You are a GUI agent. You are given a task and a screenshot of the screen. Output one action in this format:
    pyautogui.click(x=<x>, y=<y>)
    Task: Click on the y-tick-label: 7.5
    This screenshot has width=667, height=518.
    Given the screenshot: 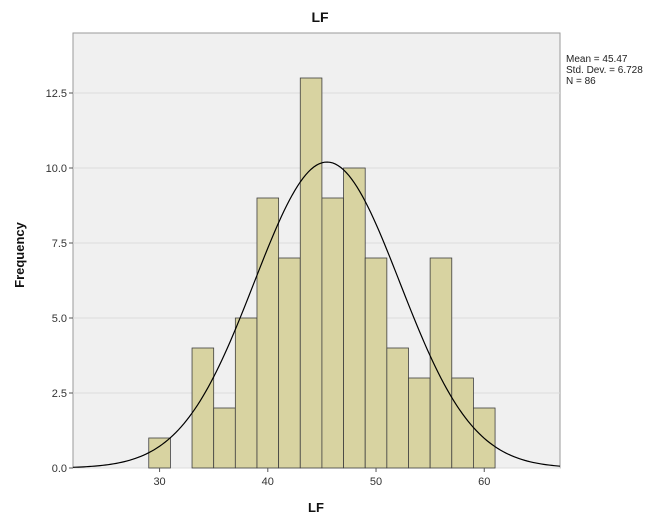 What is the action you would take?
    pyautogui.click(x=59, y=244)
    